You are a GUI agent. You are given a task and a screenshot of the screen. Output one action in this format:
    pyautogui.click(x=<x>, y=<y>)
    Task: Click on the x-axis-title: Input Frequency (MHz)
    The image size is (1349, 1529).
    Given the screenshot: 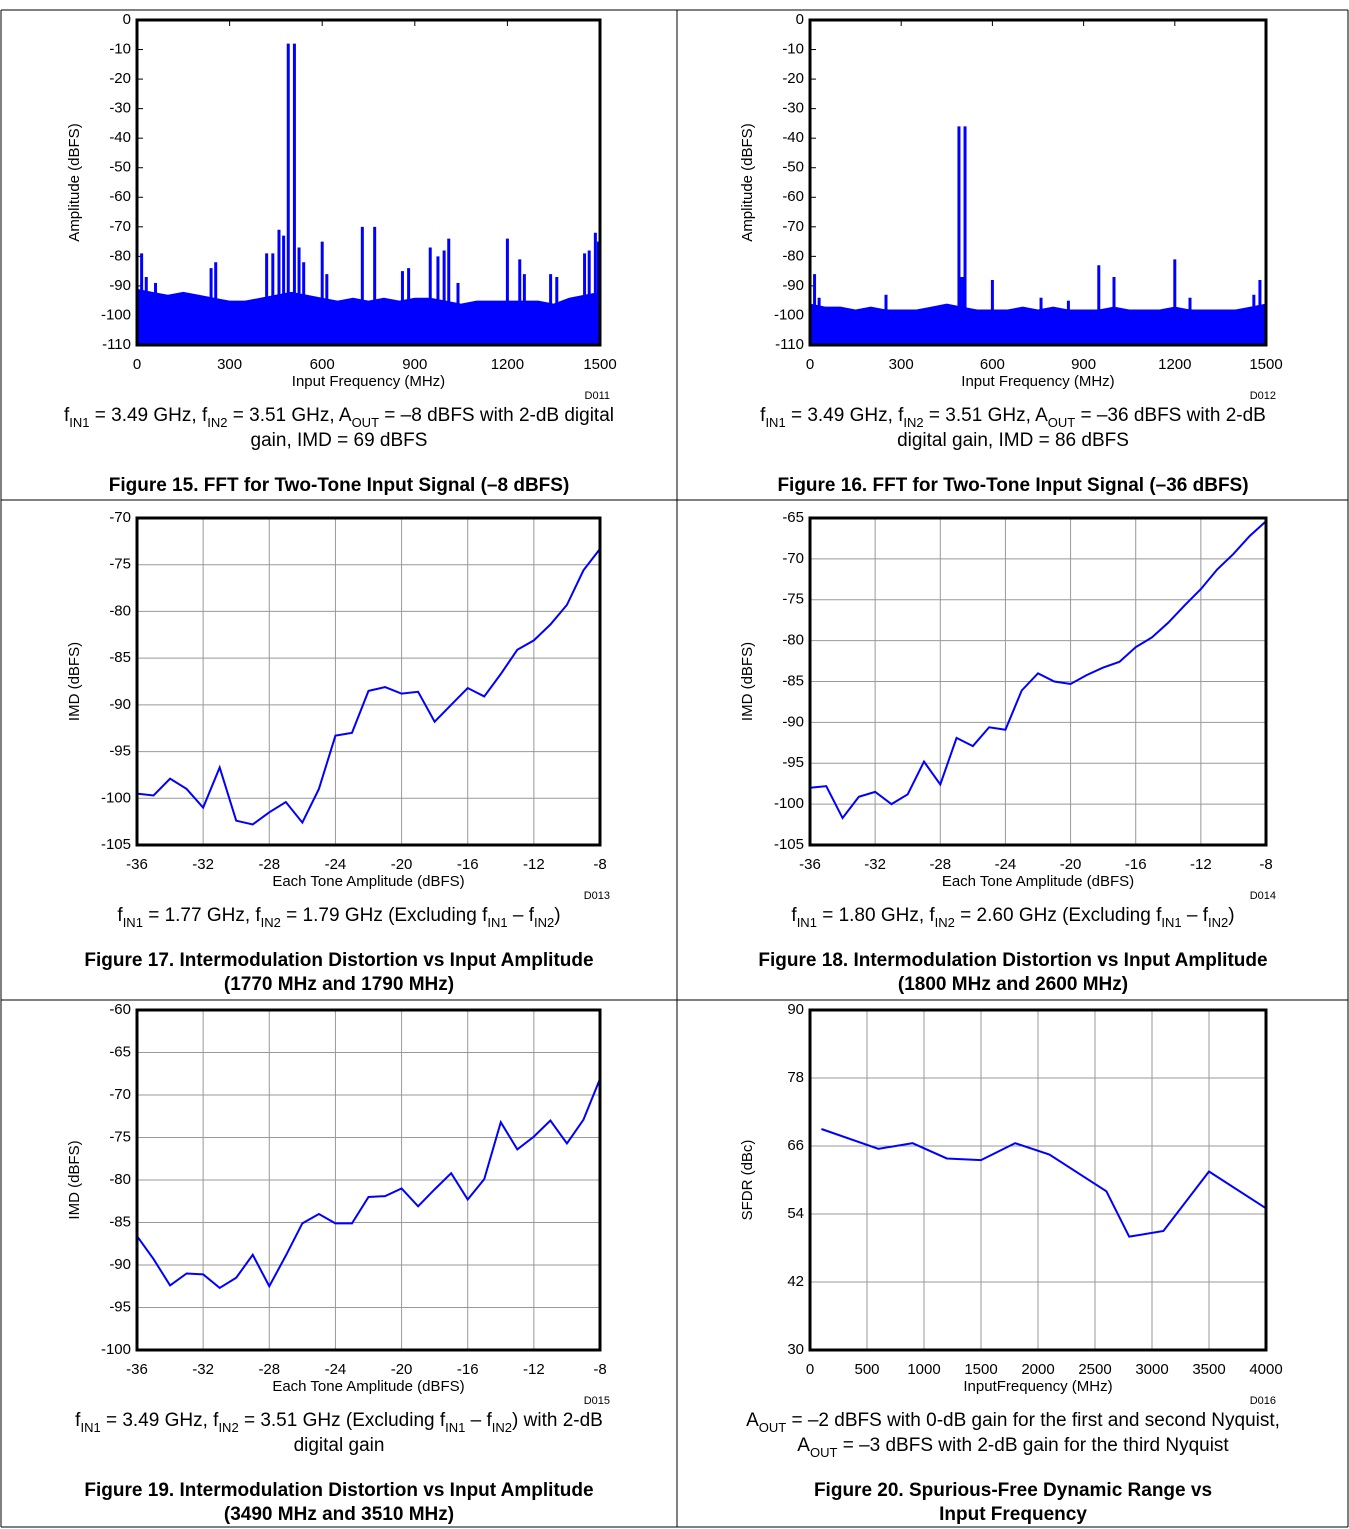 What is the action you would take?
    pyautogui.click(x=1037, y=381)
    